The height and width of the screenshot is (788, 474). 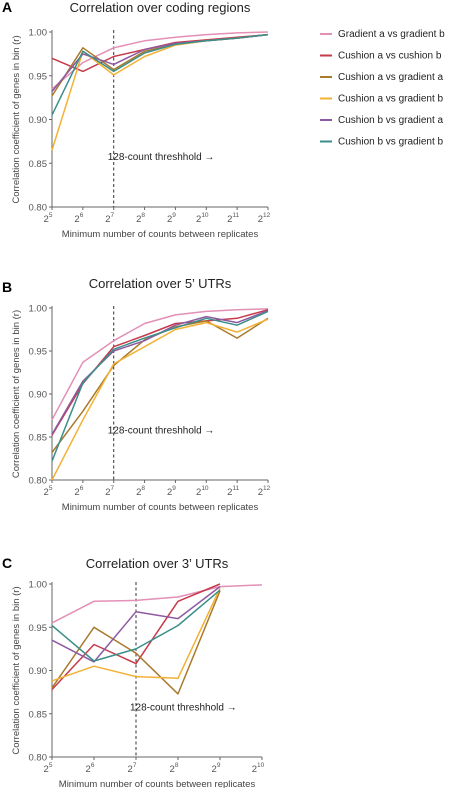 What do you see at coordinates (390, 56) in the screenshot?
I see `legend-entry: Cushion a vs cushion b` at bounding box center [390, 56].